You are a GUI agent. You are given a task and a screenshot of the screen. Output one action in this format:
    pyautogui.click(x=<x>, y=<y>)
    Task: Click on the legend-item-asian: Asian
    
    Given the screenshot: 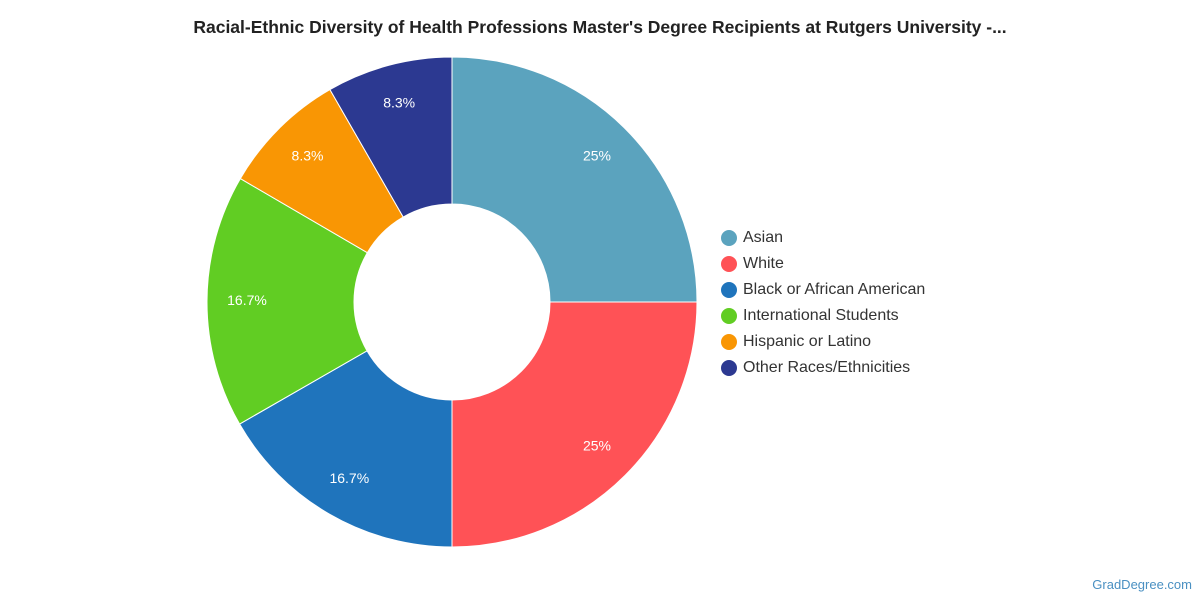 What is the action you would take?
    pyautogui.click(x=752, y=237)
    